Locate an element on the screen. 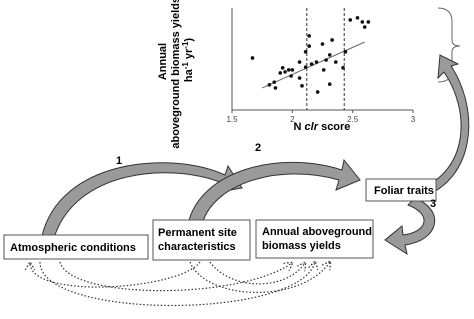 The image size is (474, 319). x-tick-label: 2.5 is located at coordinates (353, 119).